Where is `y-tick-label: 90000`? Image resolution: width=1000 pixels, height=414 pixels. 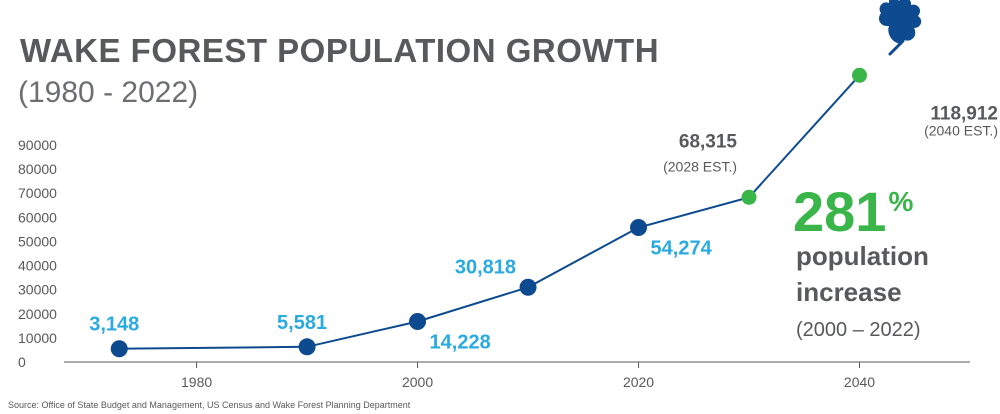
y-tick-label: 90000 is located at coordinates (37, 145).